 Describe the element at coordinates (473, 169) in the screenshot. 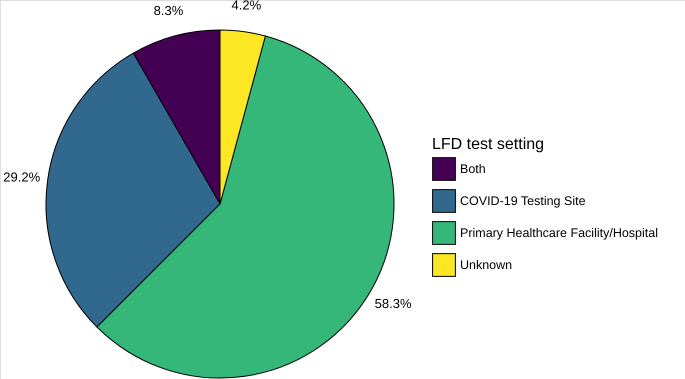

I see `legend-label: Both` at that location.